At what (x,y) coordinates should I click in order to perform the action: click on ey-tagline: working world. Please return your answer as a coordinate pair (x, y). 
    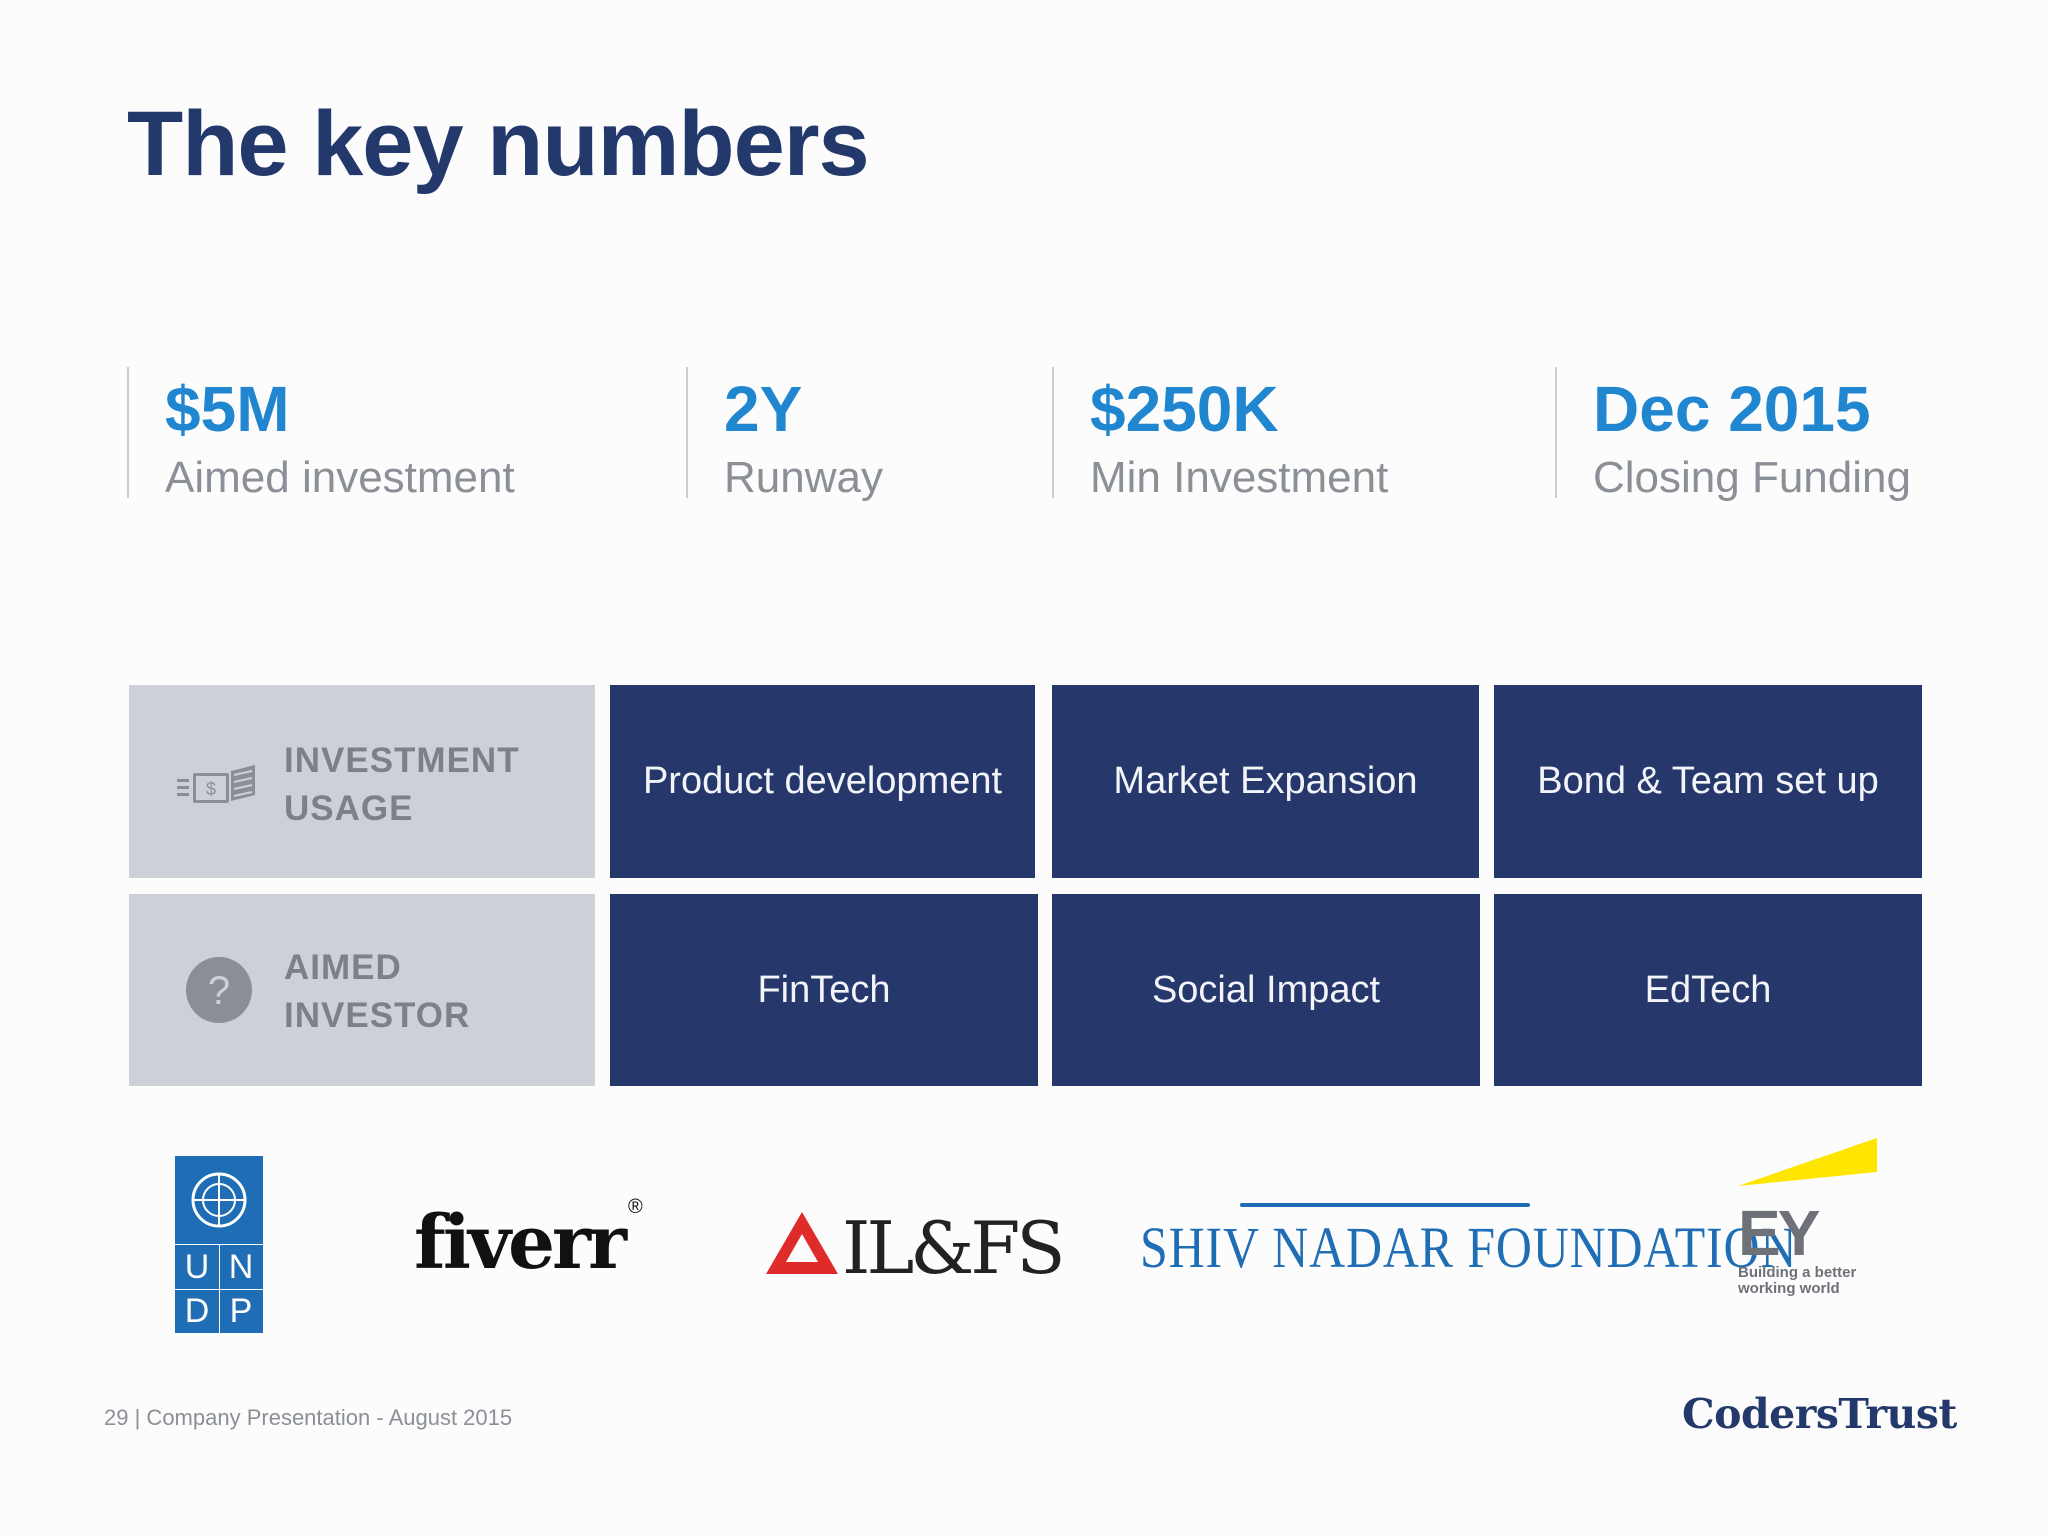
    Looking at the image, I should click on (1789, 1288).